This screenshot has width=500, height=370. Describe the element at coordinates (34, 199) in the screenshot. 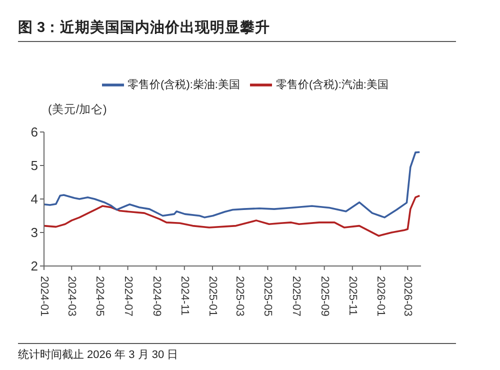

I see `y-tick-label: 4` at that location.